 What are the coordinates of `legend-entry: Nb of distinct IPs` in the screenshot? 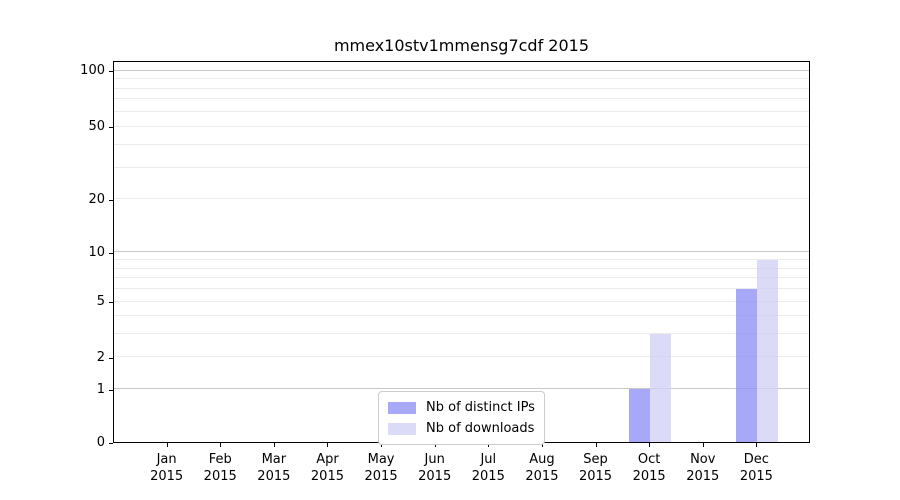 It's located at (461, 407).